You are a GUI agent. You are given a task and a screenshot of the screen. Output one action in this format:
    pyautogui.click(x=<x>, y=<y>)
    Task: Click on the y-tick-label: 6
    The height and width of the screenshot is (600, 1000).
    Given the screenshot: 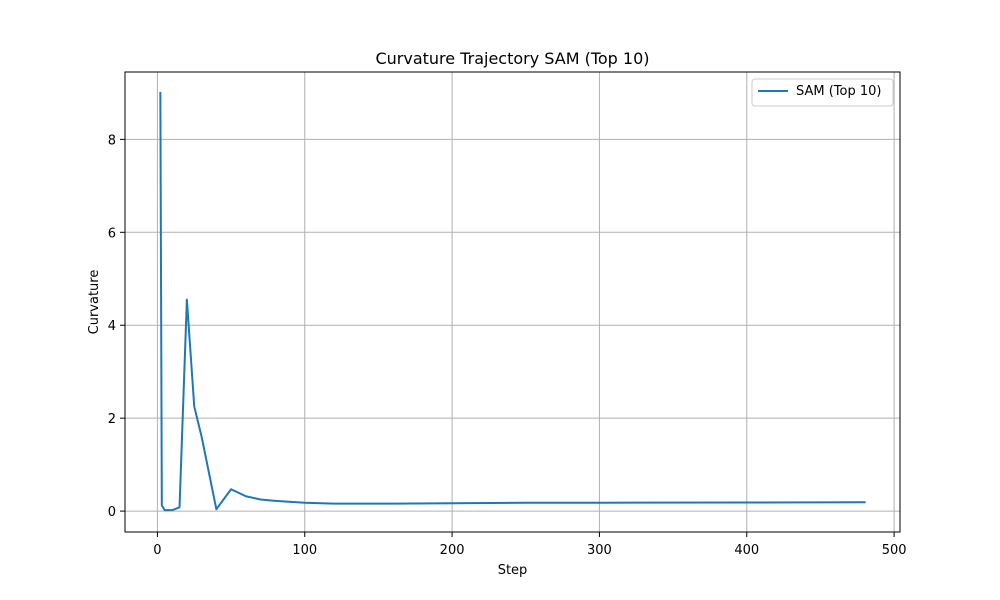 What is the action you would take?
    pyautogui.click(x=112, y=233)
    